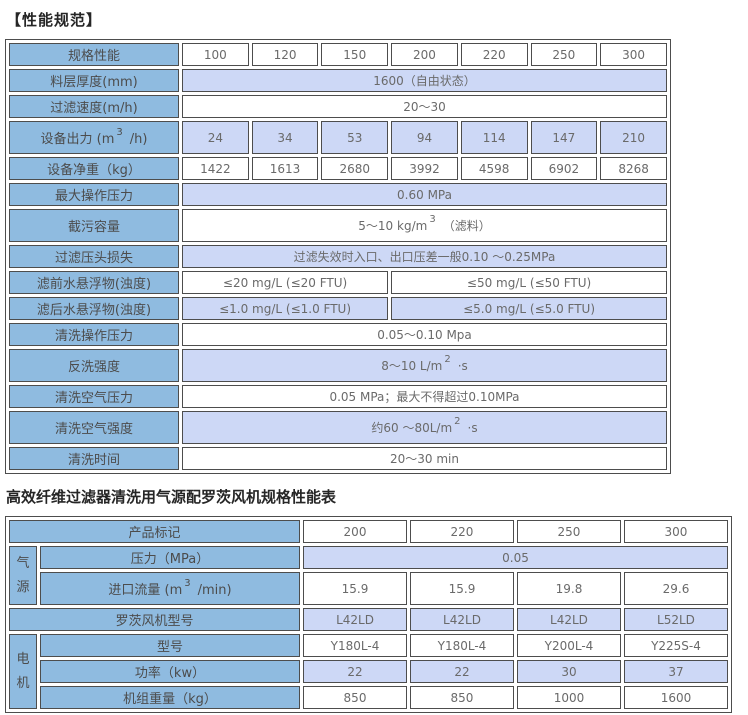  Describe the element at coordinates (424, 168) in the screenshot. I see `cell-value: 3992` at that location.